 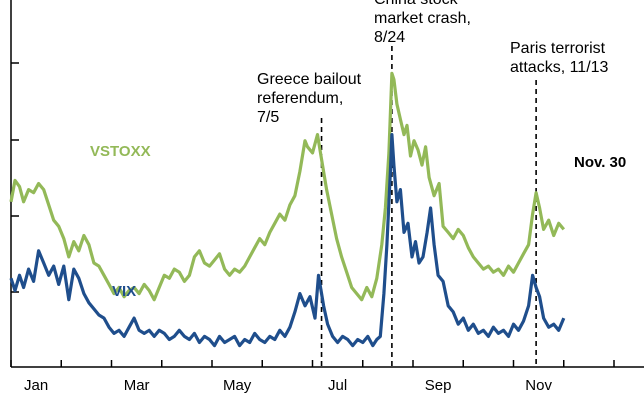 What do you see at coordinates (558, 48) in the screenshot?
I see `annotation-line-text: Paris terrorist` at bounding box center [558, 48].